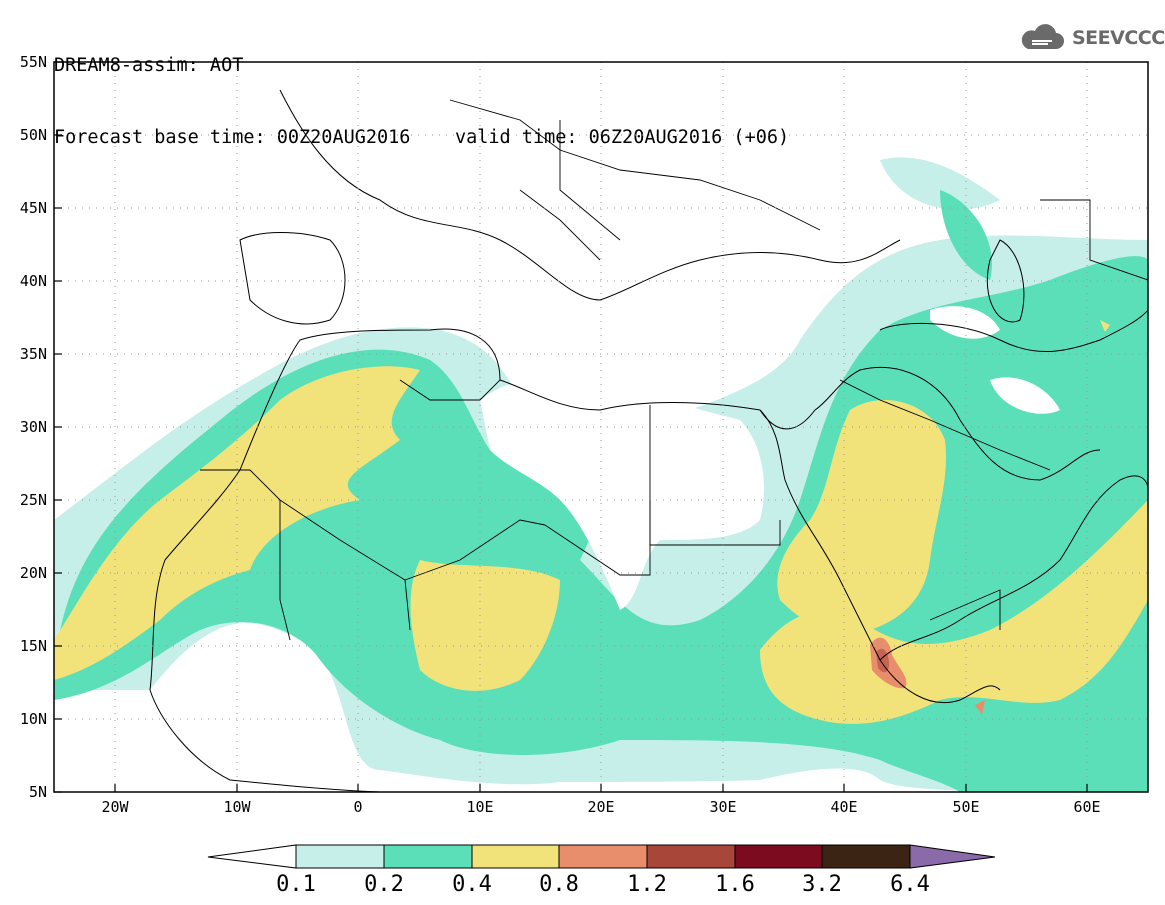 The image size is (1165, 905). Describe the element at coordinates (296, 884) in the screenshot. I see `colorbar-label: 0.1` at that location.